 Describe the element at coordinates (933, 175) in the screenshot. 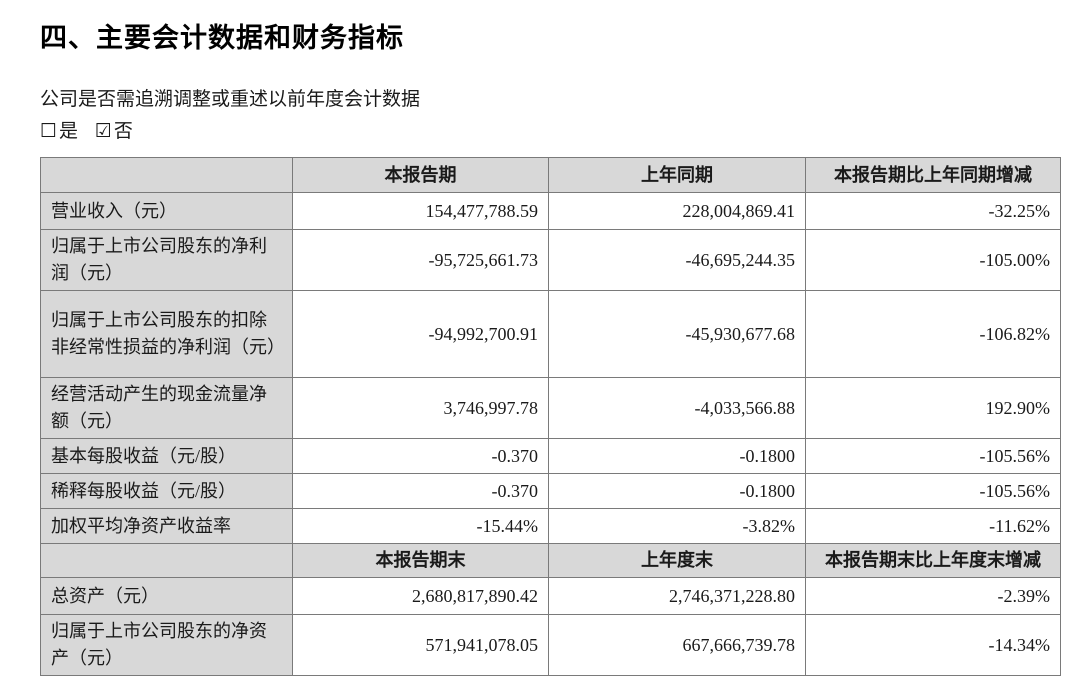

I see `period-header-change: 本报告期比上年同期增减` at that location.